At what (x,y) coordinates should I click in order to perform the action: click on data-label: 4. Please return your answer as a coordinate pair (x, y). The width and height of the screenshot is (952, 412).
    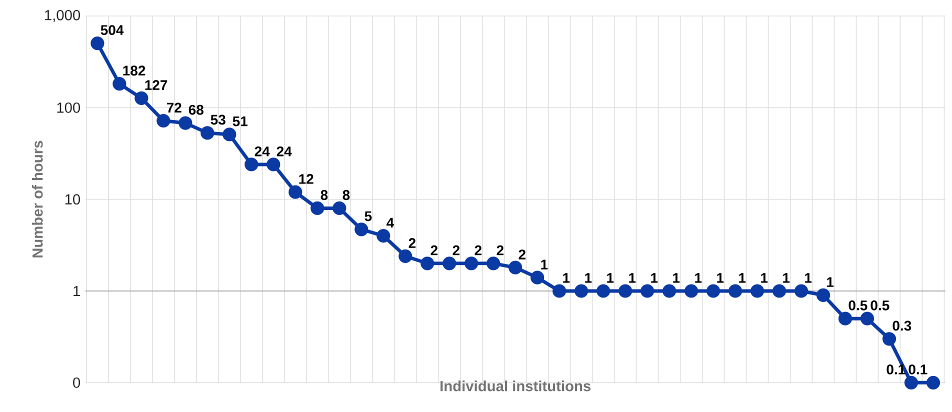
    Looking at the image, I should click on (390, 223).